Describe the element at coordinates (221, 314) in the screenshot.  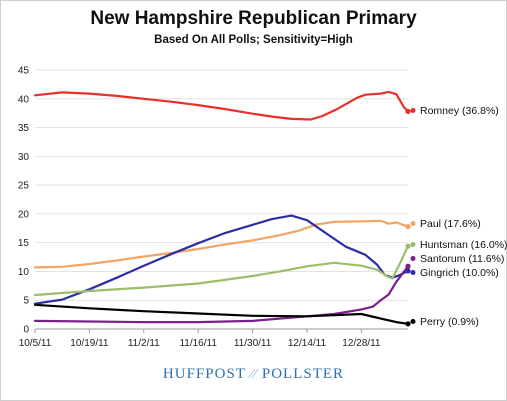
I see `series-line-perry` at that location.